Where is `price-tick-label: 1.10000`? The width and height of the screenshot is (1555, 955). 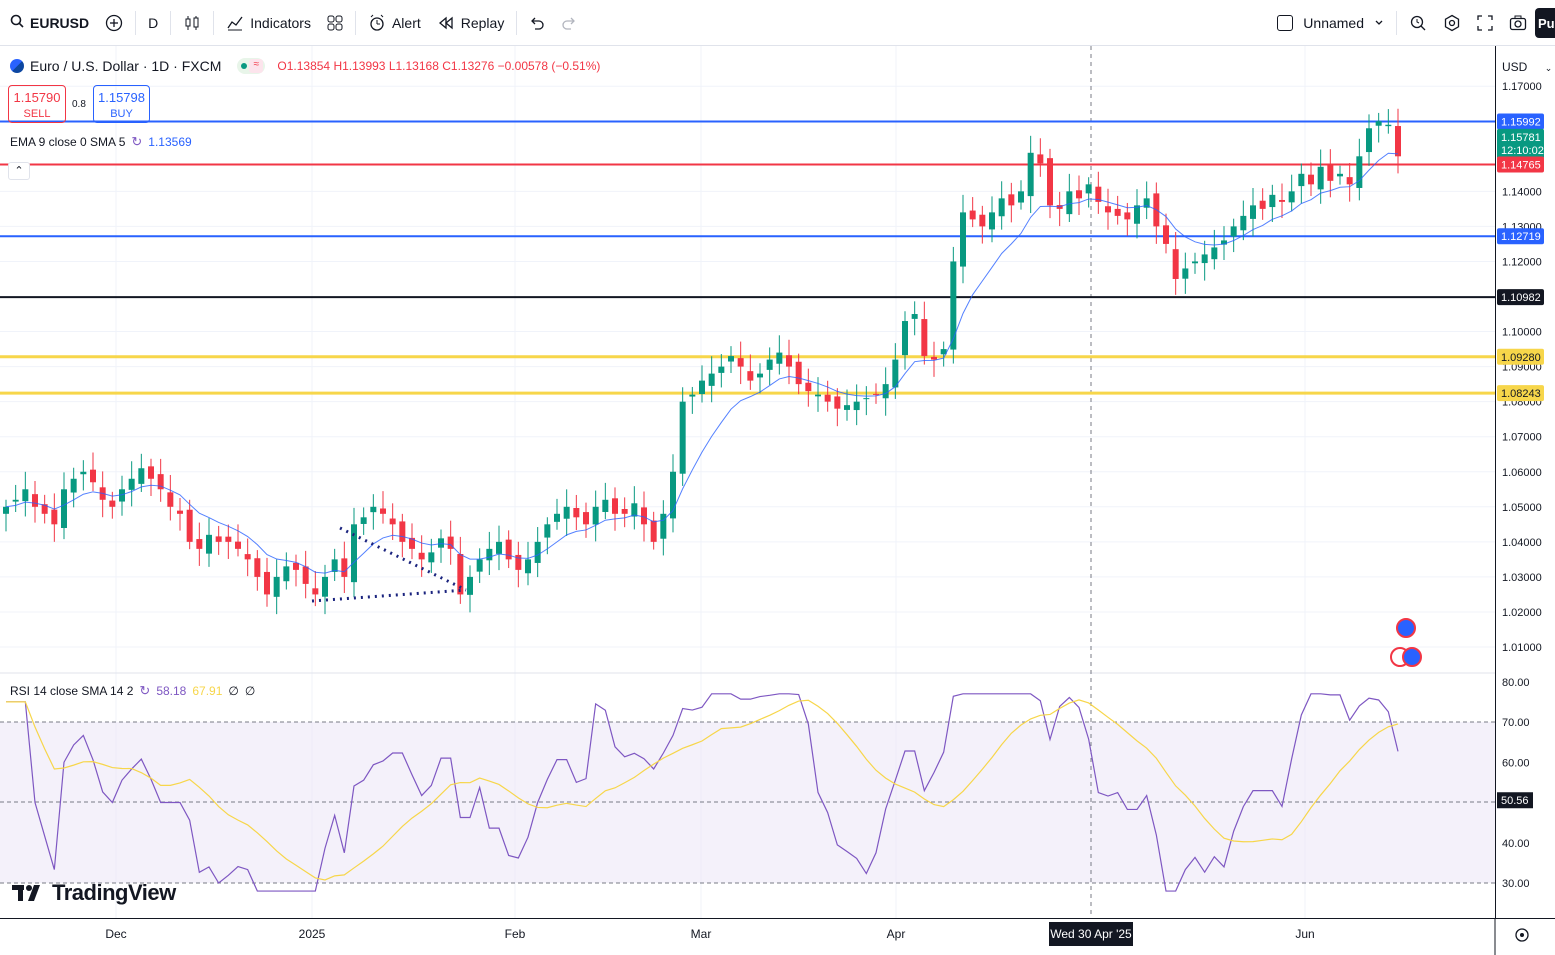
price-tick-label: 1.10000 is located at coordinates (1522, 333).